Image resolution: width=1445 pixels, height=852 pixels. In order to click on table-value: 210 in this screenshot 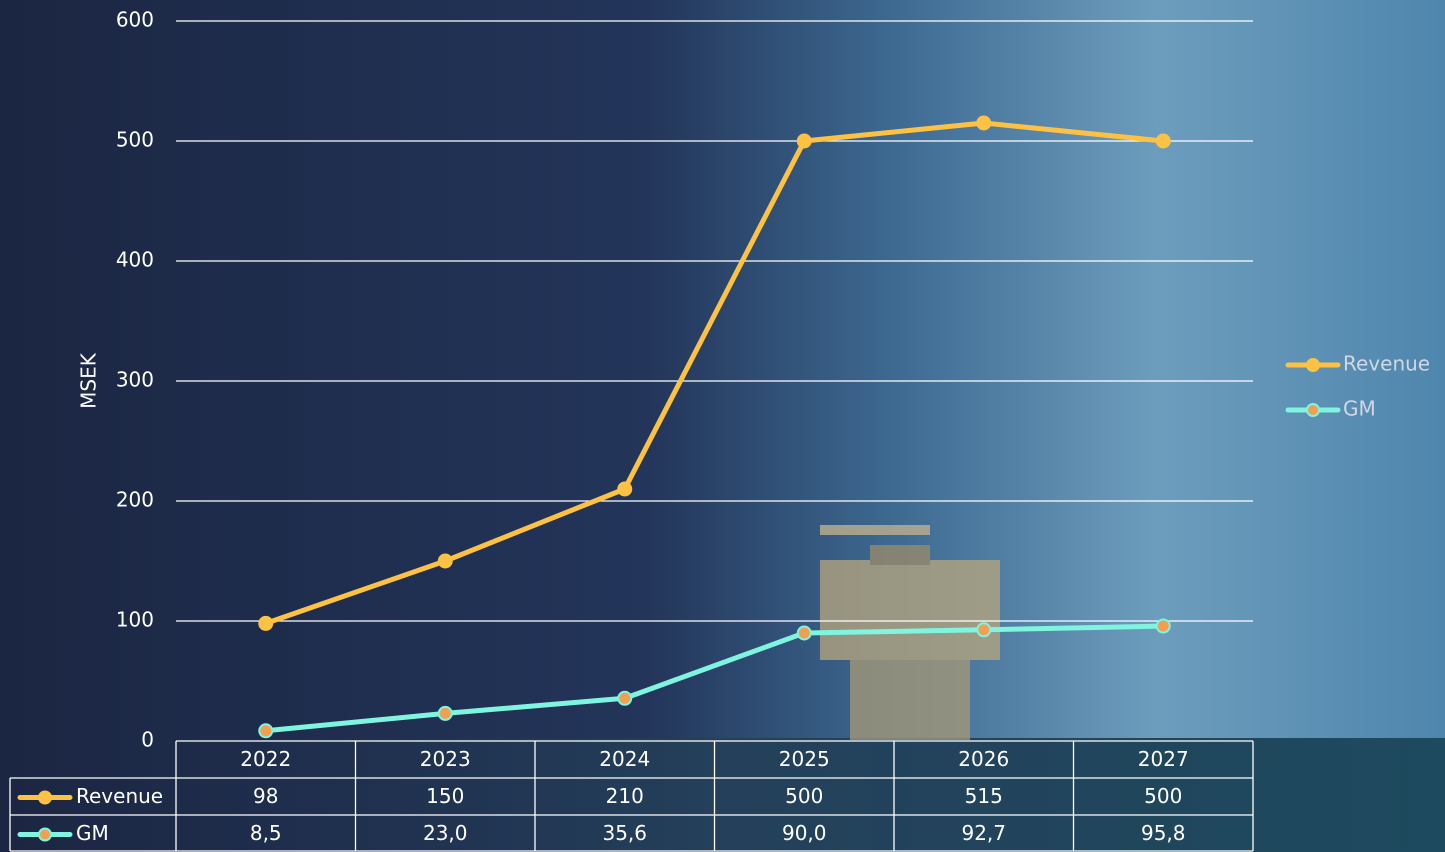, I will do `click(625, 796)`.